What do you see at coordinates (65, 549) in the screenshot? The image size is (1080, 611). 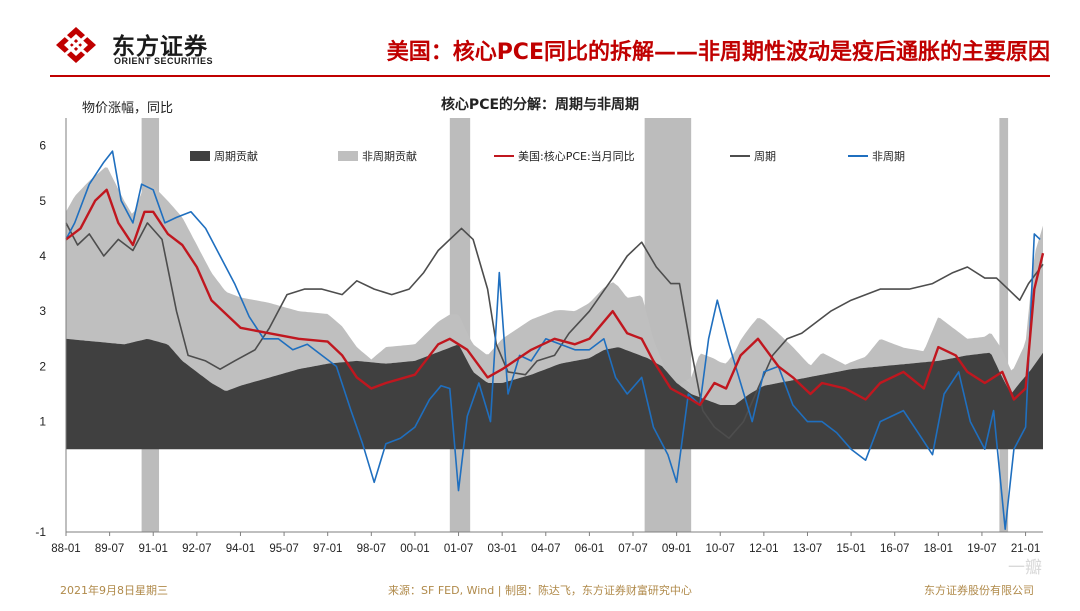 I see `x-tick-label: 88-01` at bounding box center [65, 549].